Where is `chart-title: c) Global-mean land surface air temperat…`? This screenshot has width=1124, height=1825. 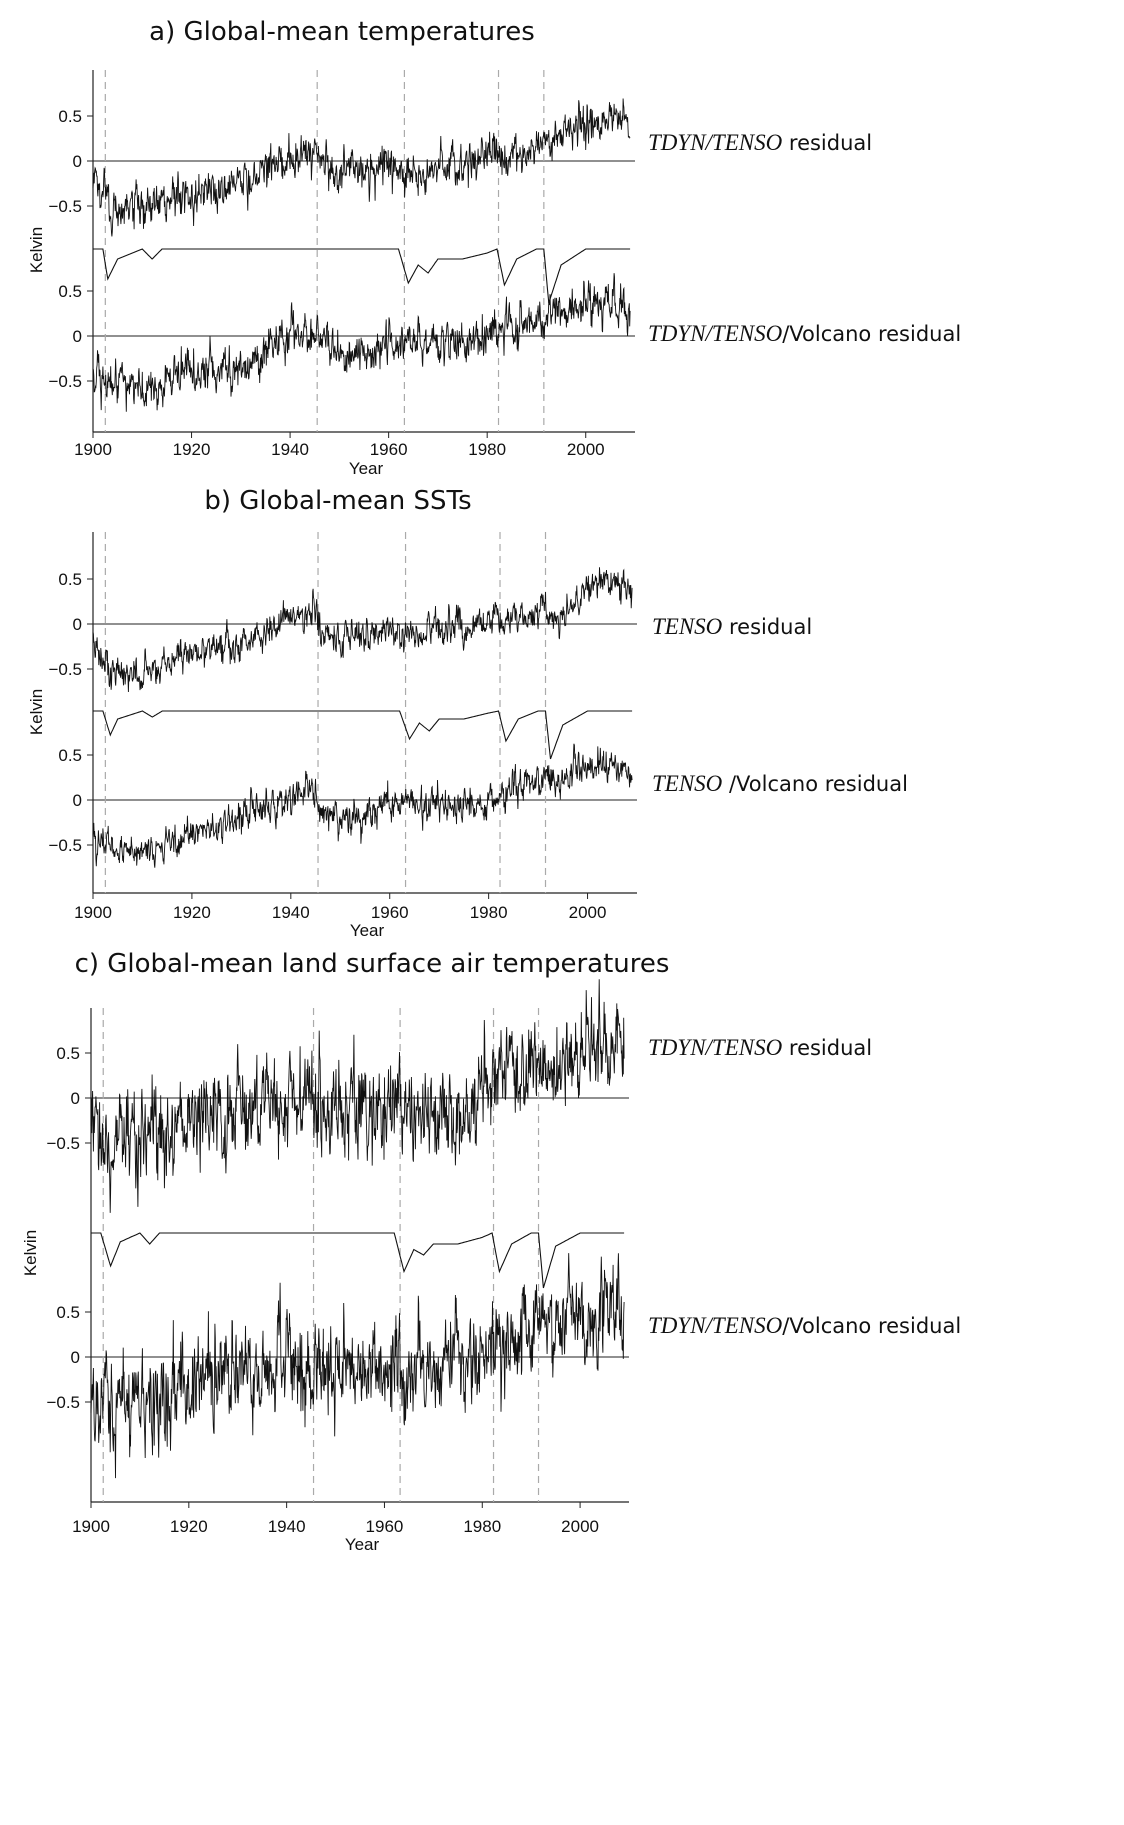
chart-title: c) Global-mean land surface air temperat… is located at coordinates (372, 964).